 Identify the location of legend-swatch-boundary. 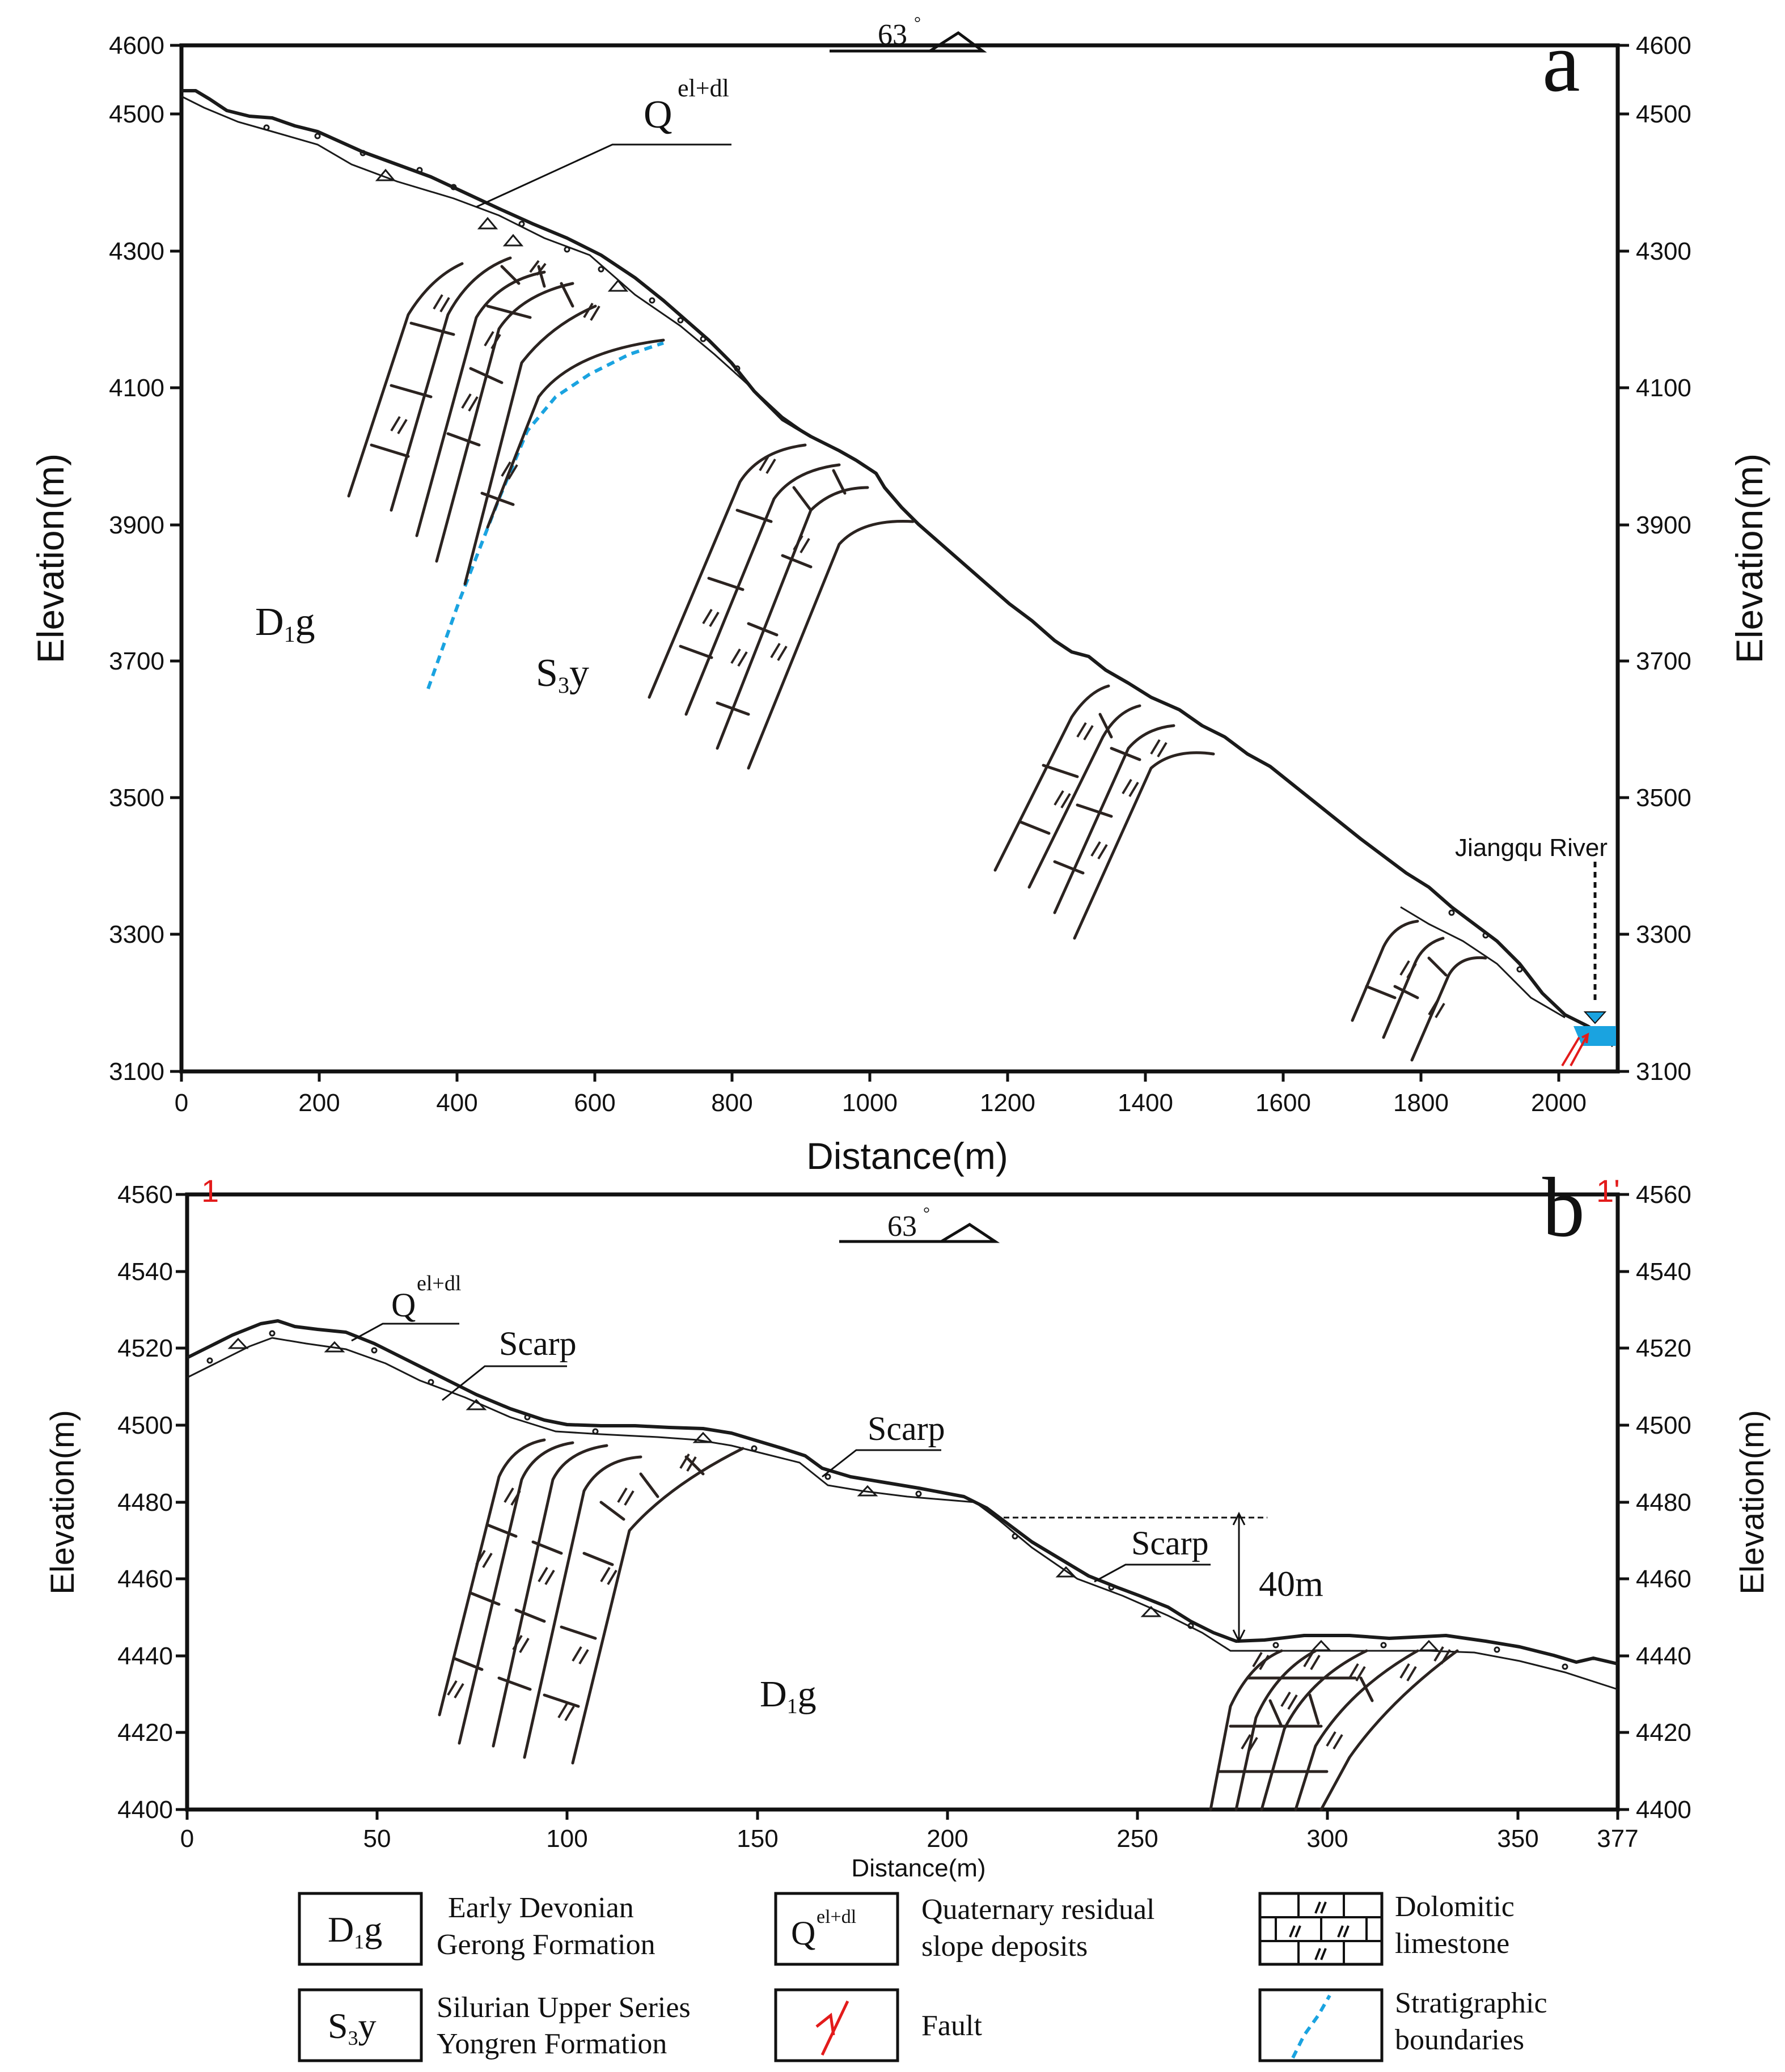
(1321, 2025).